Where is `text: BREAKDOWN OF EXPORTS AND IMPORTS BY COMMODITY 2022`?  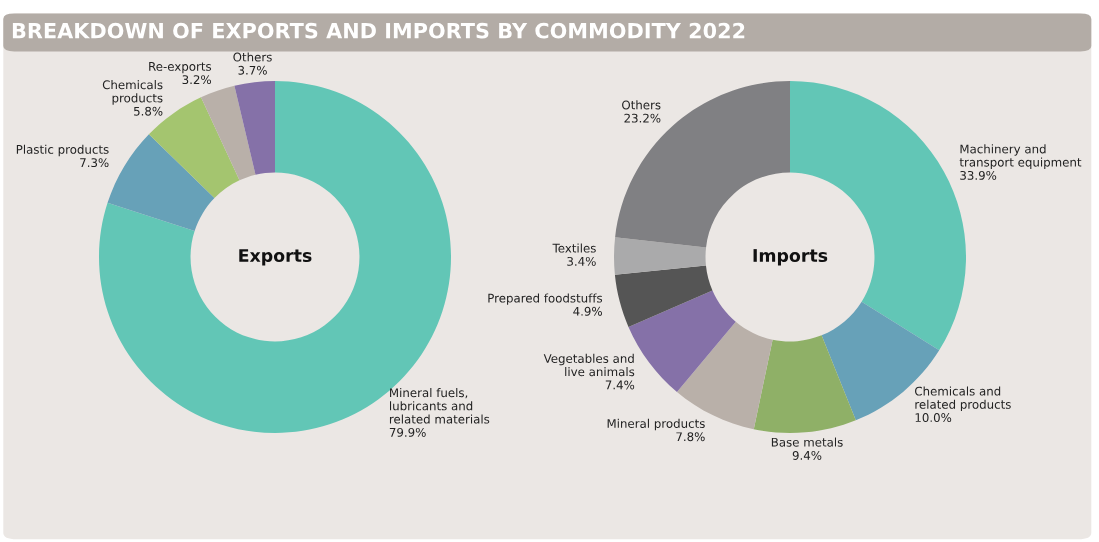 text: BREAKDOWN OF EXPORTS AND IMPORTS BY COMMODITY 2022 is located at coordinates (378, 30).